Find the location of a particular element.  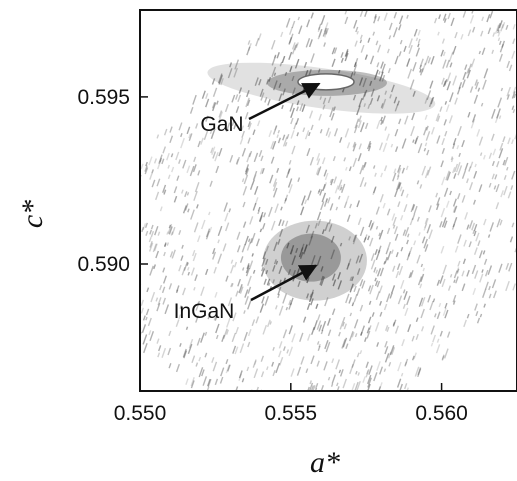

annotation-label: InGaN is located at coordinates (204, 311).